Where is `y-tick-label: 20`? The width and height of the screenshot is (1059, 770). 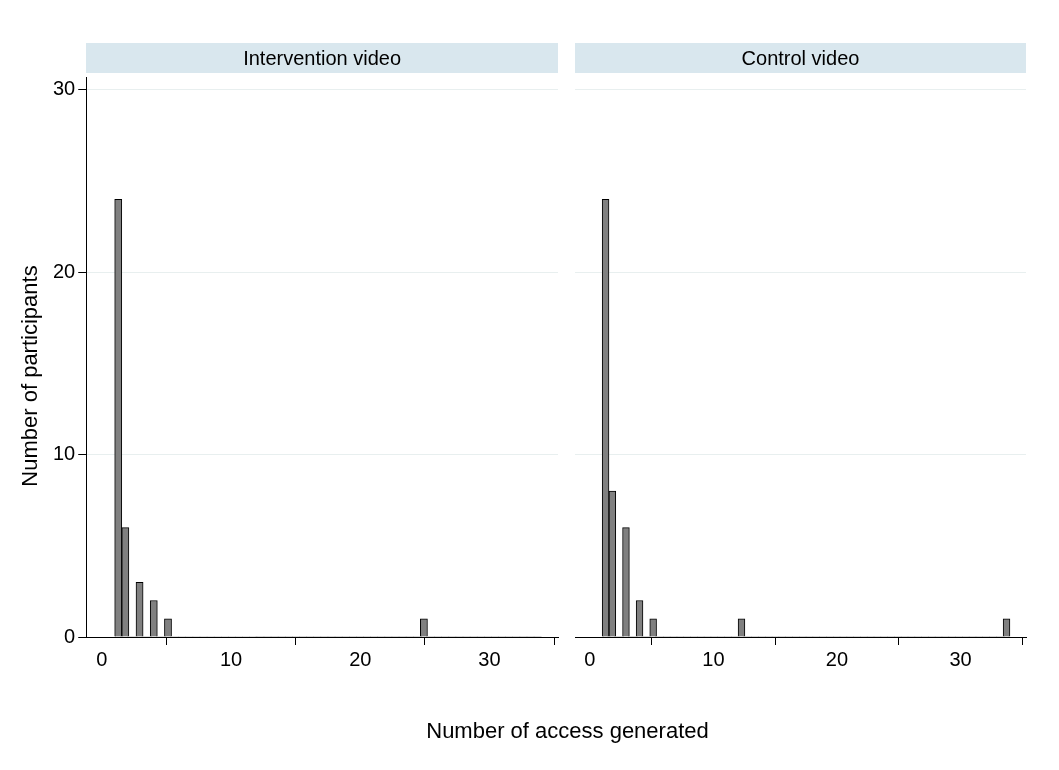
y-tick-label: 20 is located at coordinates (64, 270).